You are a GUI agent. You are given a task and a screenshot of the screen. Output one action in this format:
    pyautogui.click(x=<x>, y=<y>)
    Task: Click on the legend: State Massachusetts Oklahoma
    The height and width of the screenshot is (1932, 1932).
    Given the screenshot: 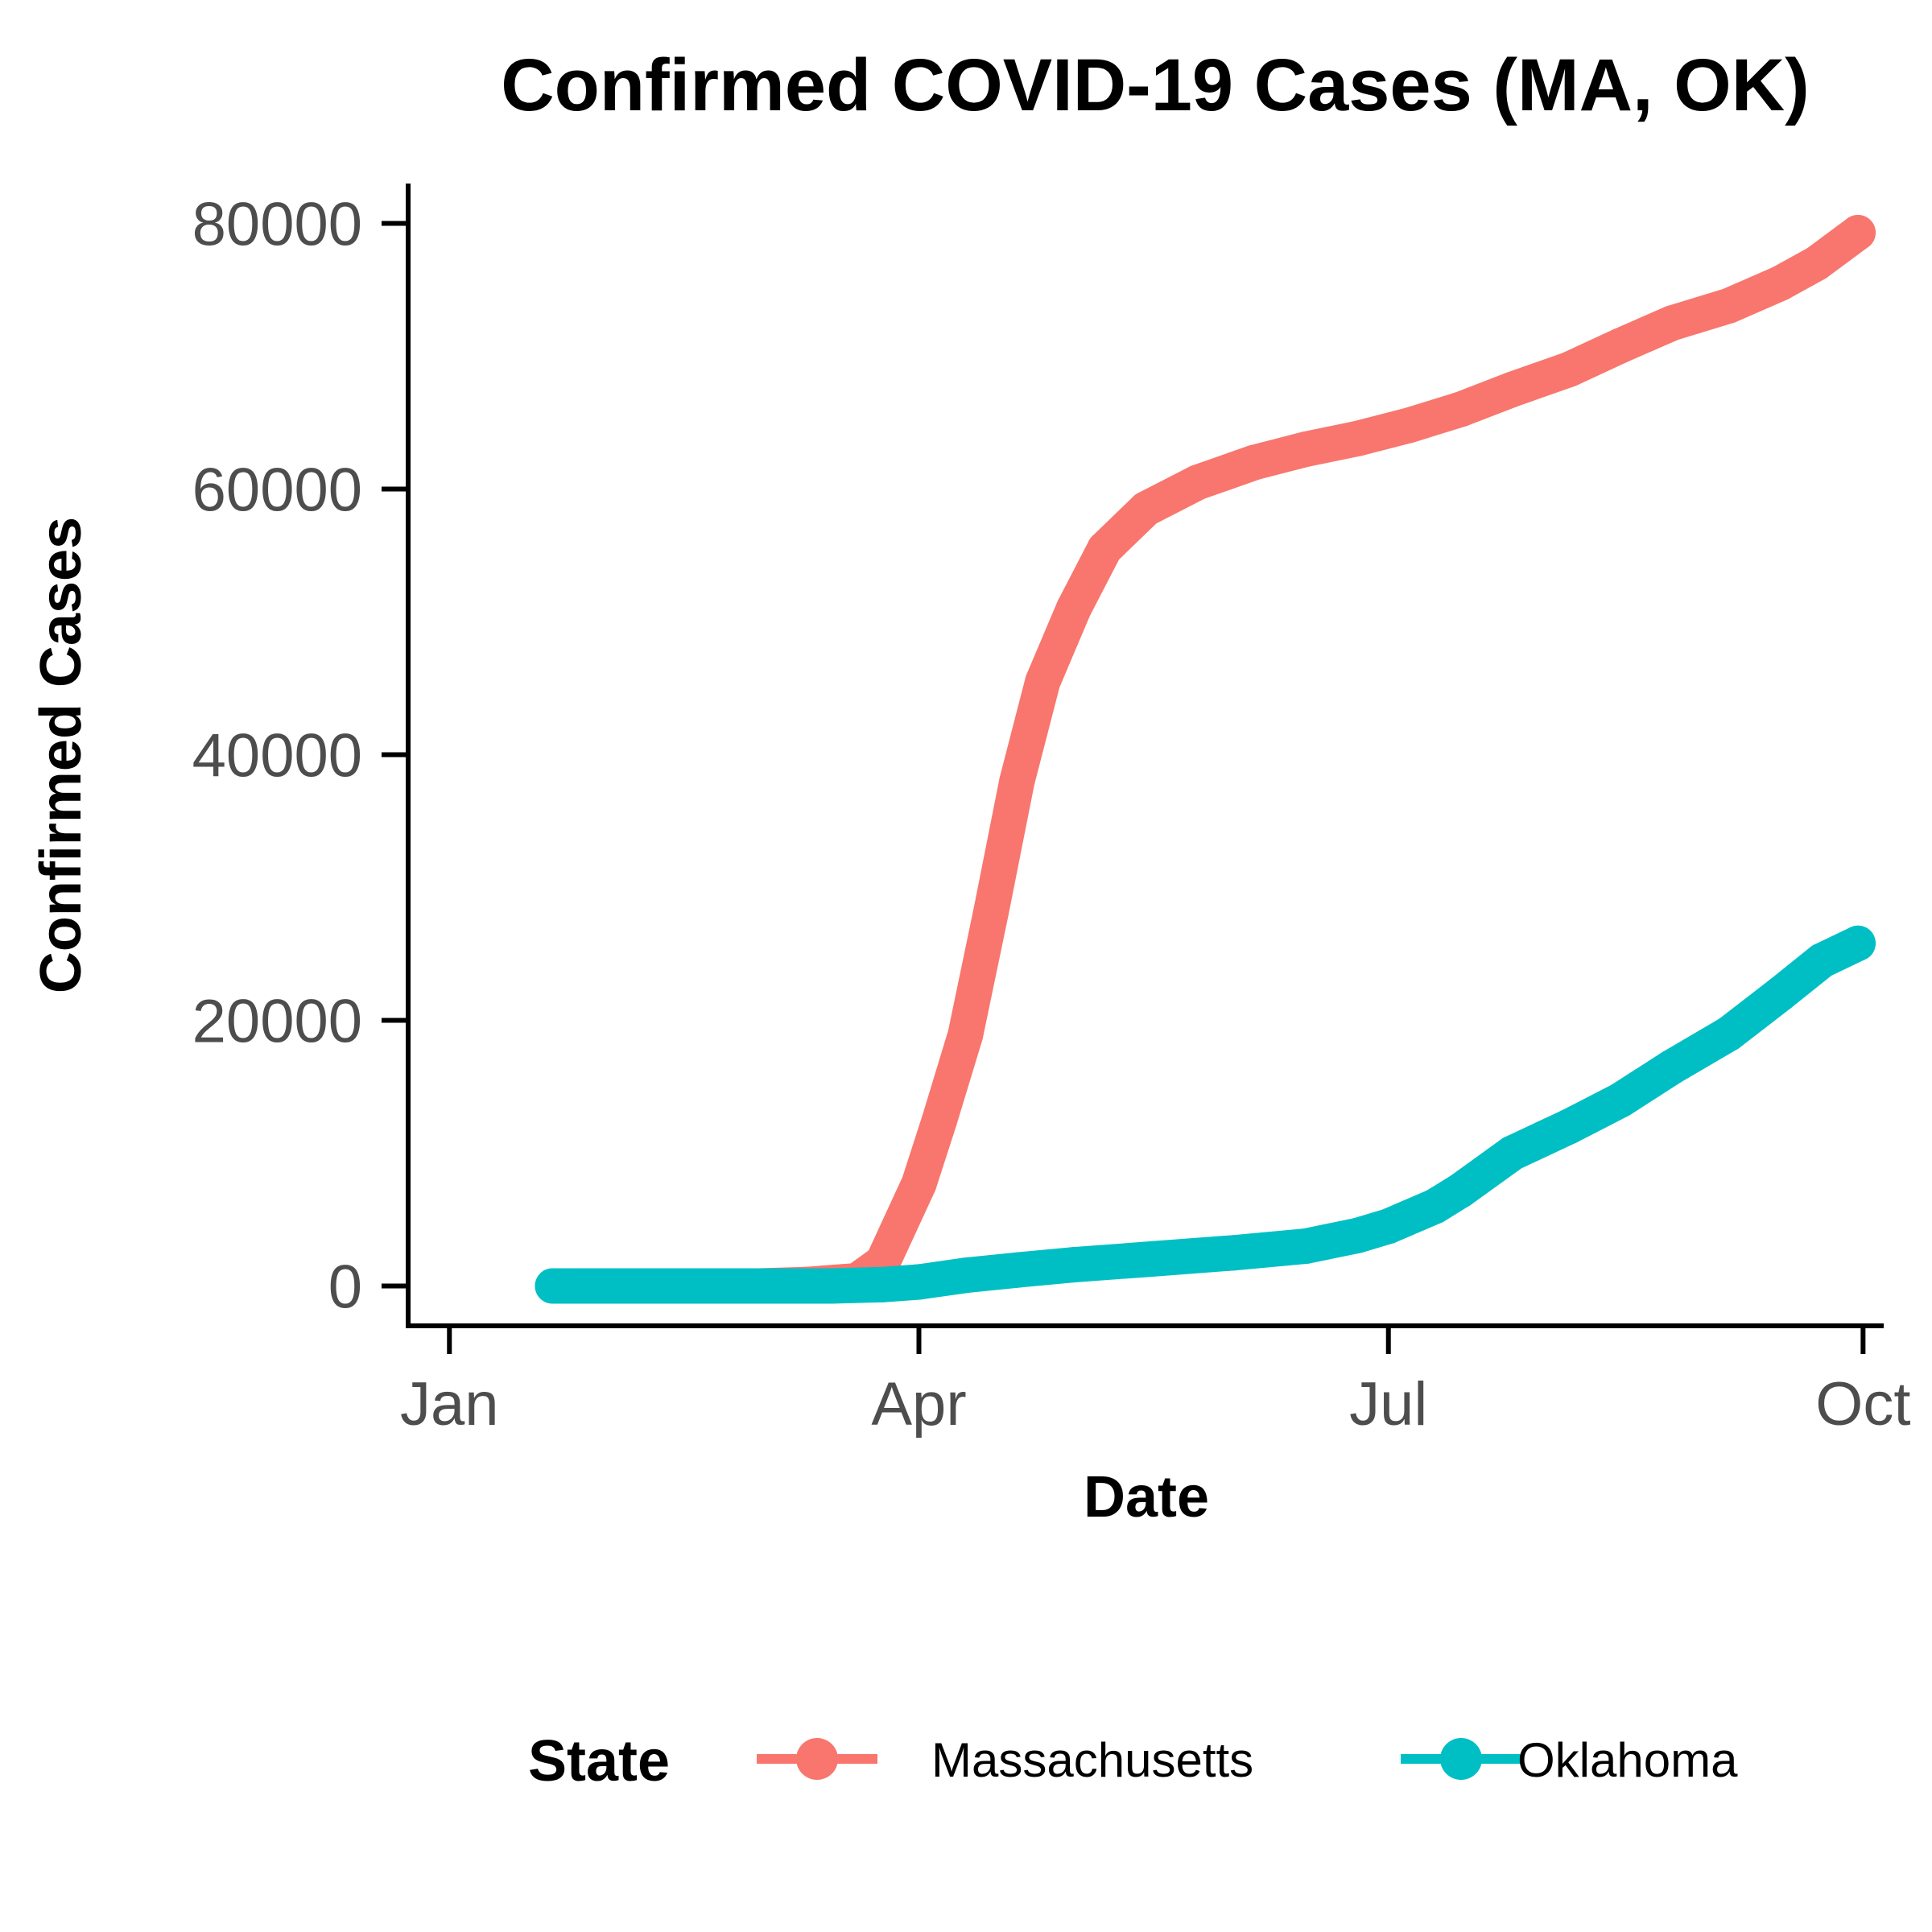 What is the action you would take?
    pyautogui.click(x=1133, y=1762)
    